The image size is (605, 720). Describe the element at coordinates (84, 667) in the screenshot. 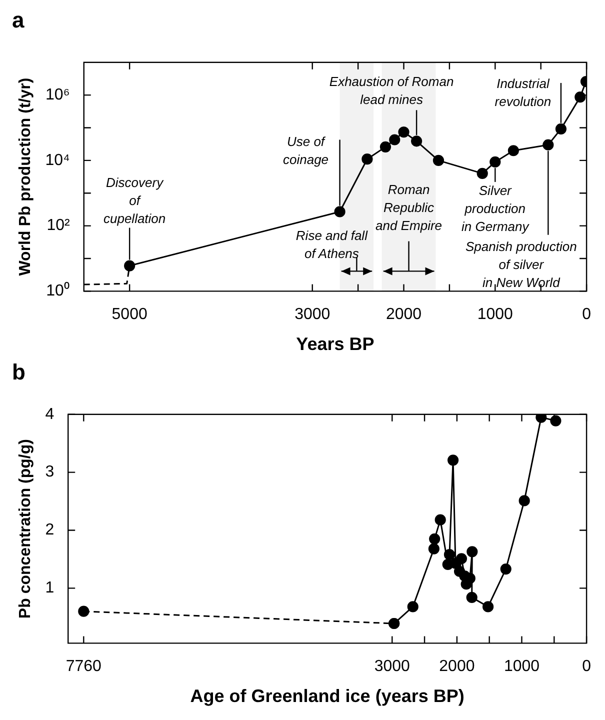

I see `x-tick-label: 7760` at that location.